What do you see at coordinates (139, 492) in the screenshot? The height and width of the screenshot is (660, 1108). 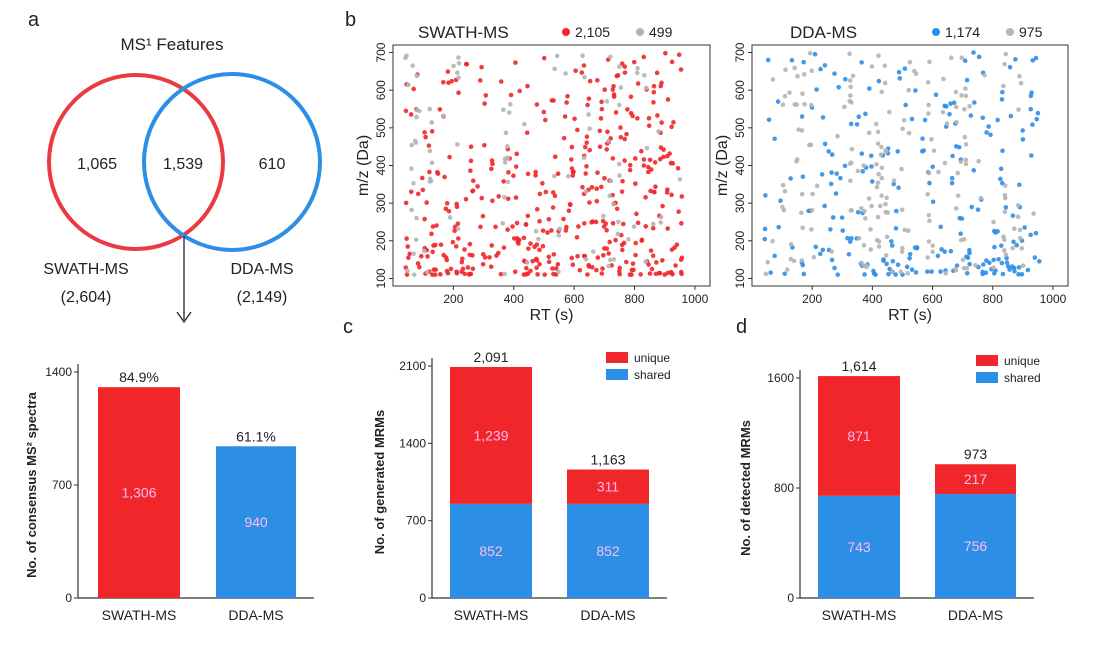 I see `bar` at bounding box center [139, 492].